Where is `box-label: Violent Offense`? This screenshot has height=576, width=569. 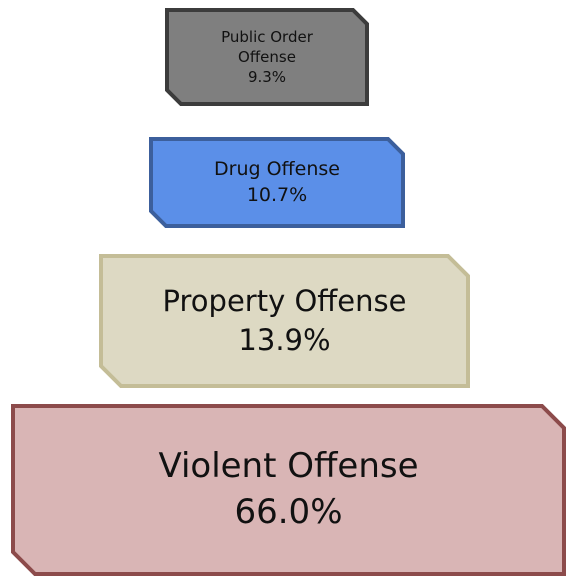 box-label: Violent Offense is located at coordinates (288, 466).